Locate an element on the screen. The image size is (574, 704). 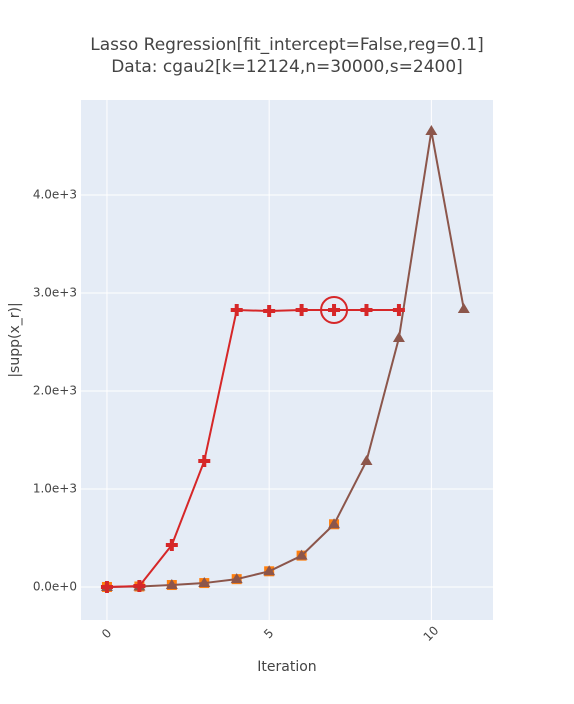
x-axis-title: Iteration is located at coordinates (286, 667).